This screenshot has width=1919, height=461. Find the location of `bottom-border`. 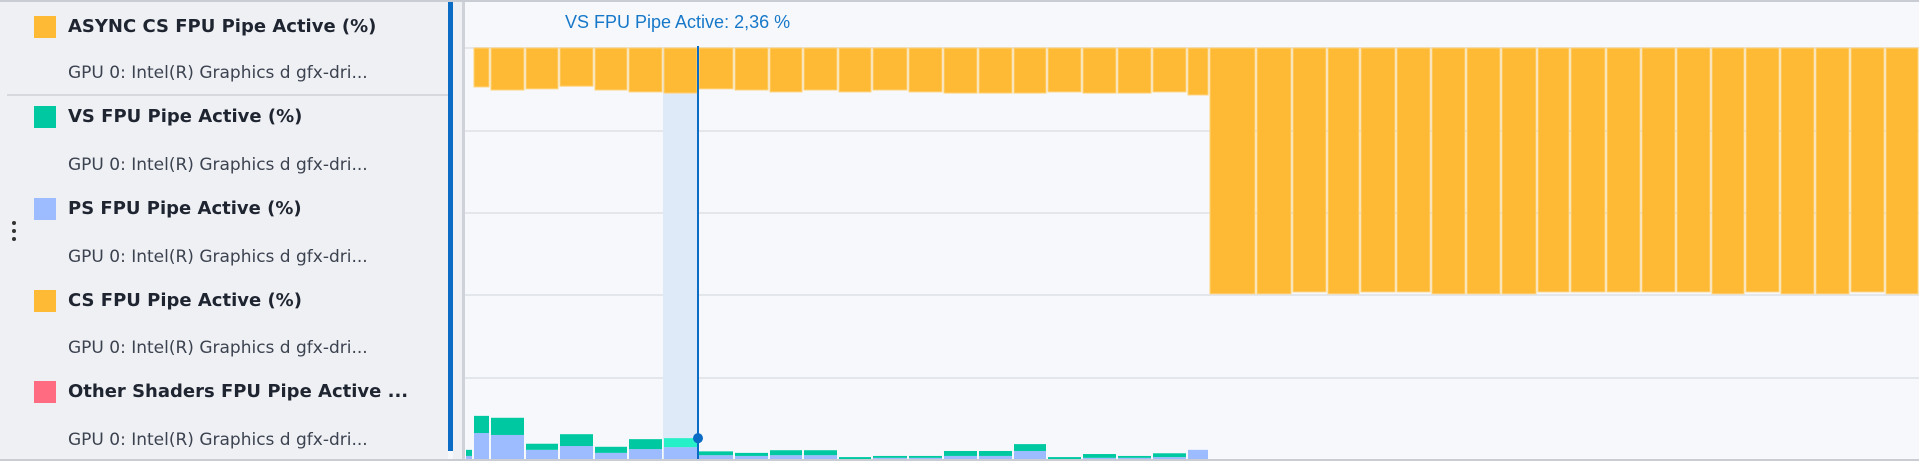

bottom-border is located at coordinates (959, 460).